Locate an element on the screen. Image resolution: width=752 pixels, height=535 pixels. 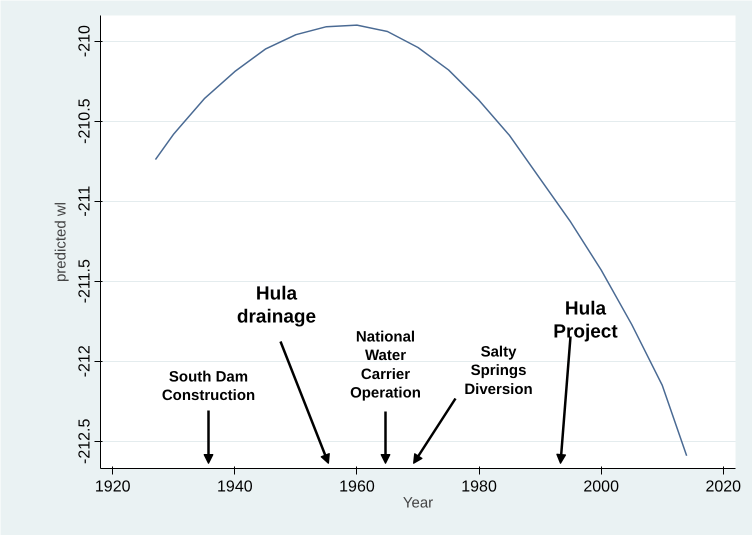
annotation: Salty Springs Diversion is located at coordinates (498, 371).